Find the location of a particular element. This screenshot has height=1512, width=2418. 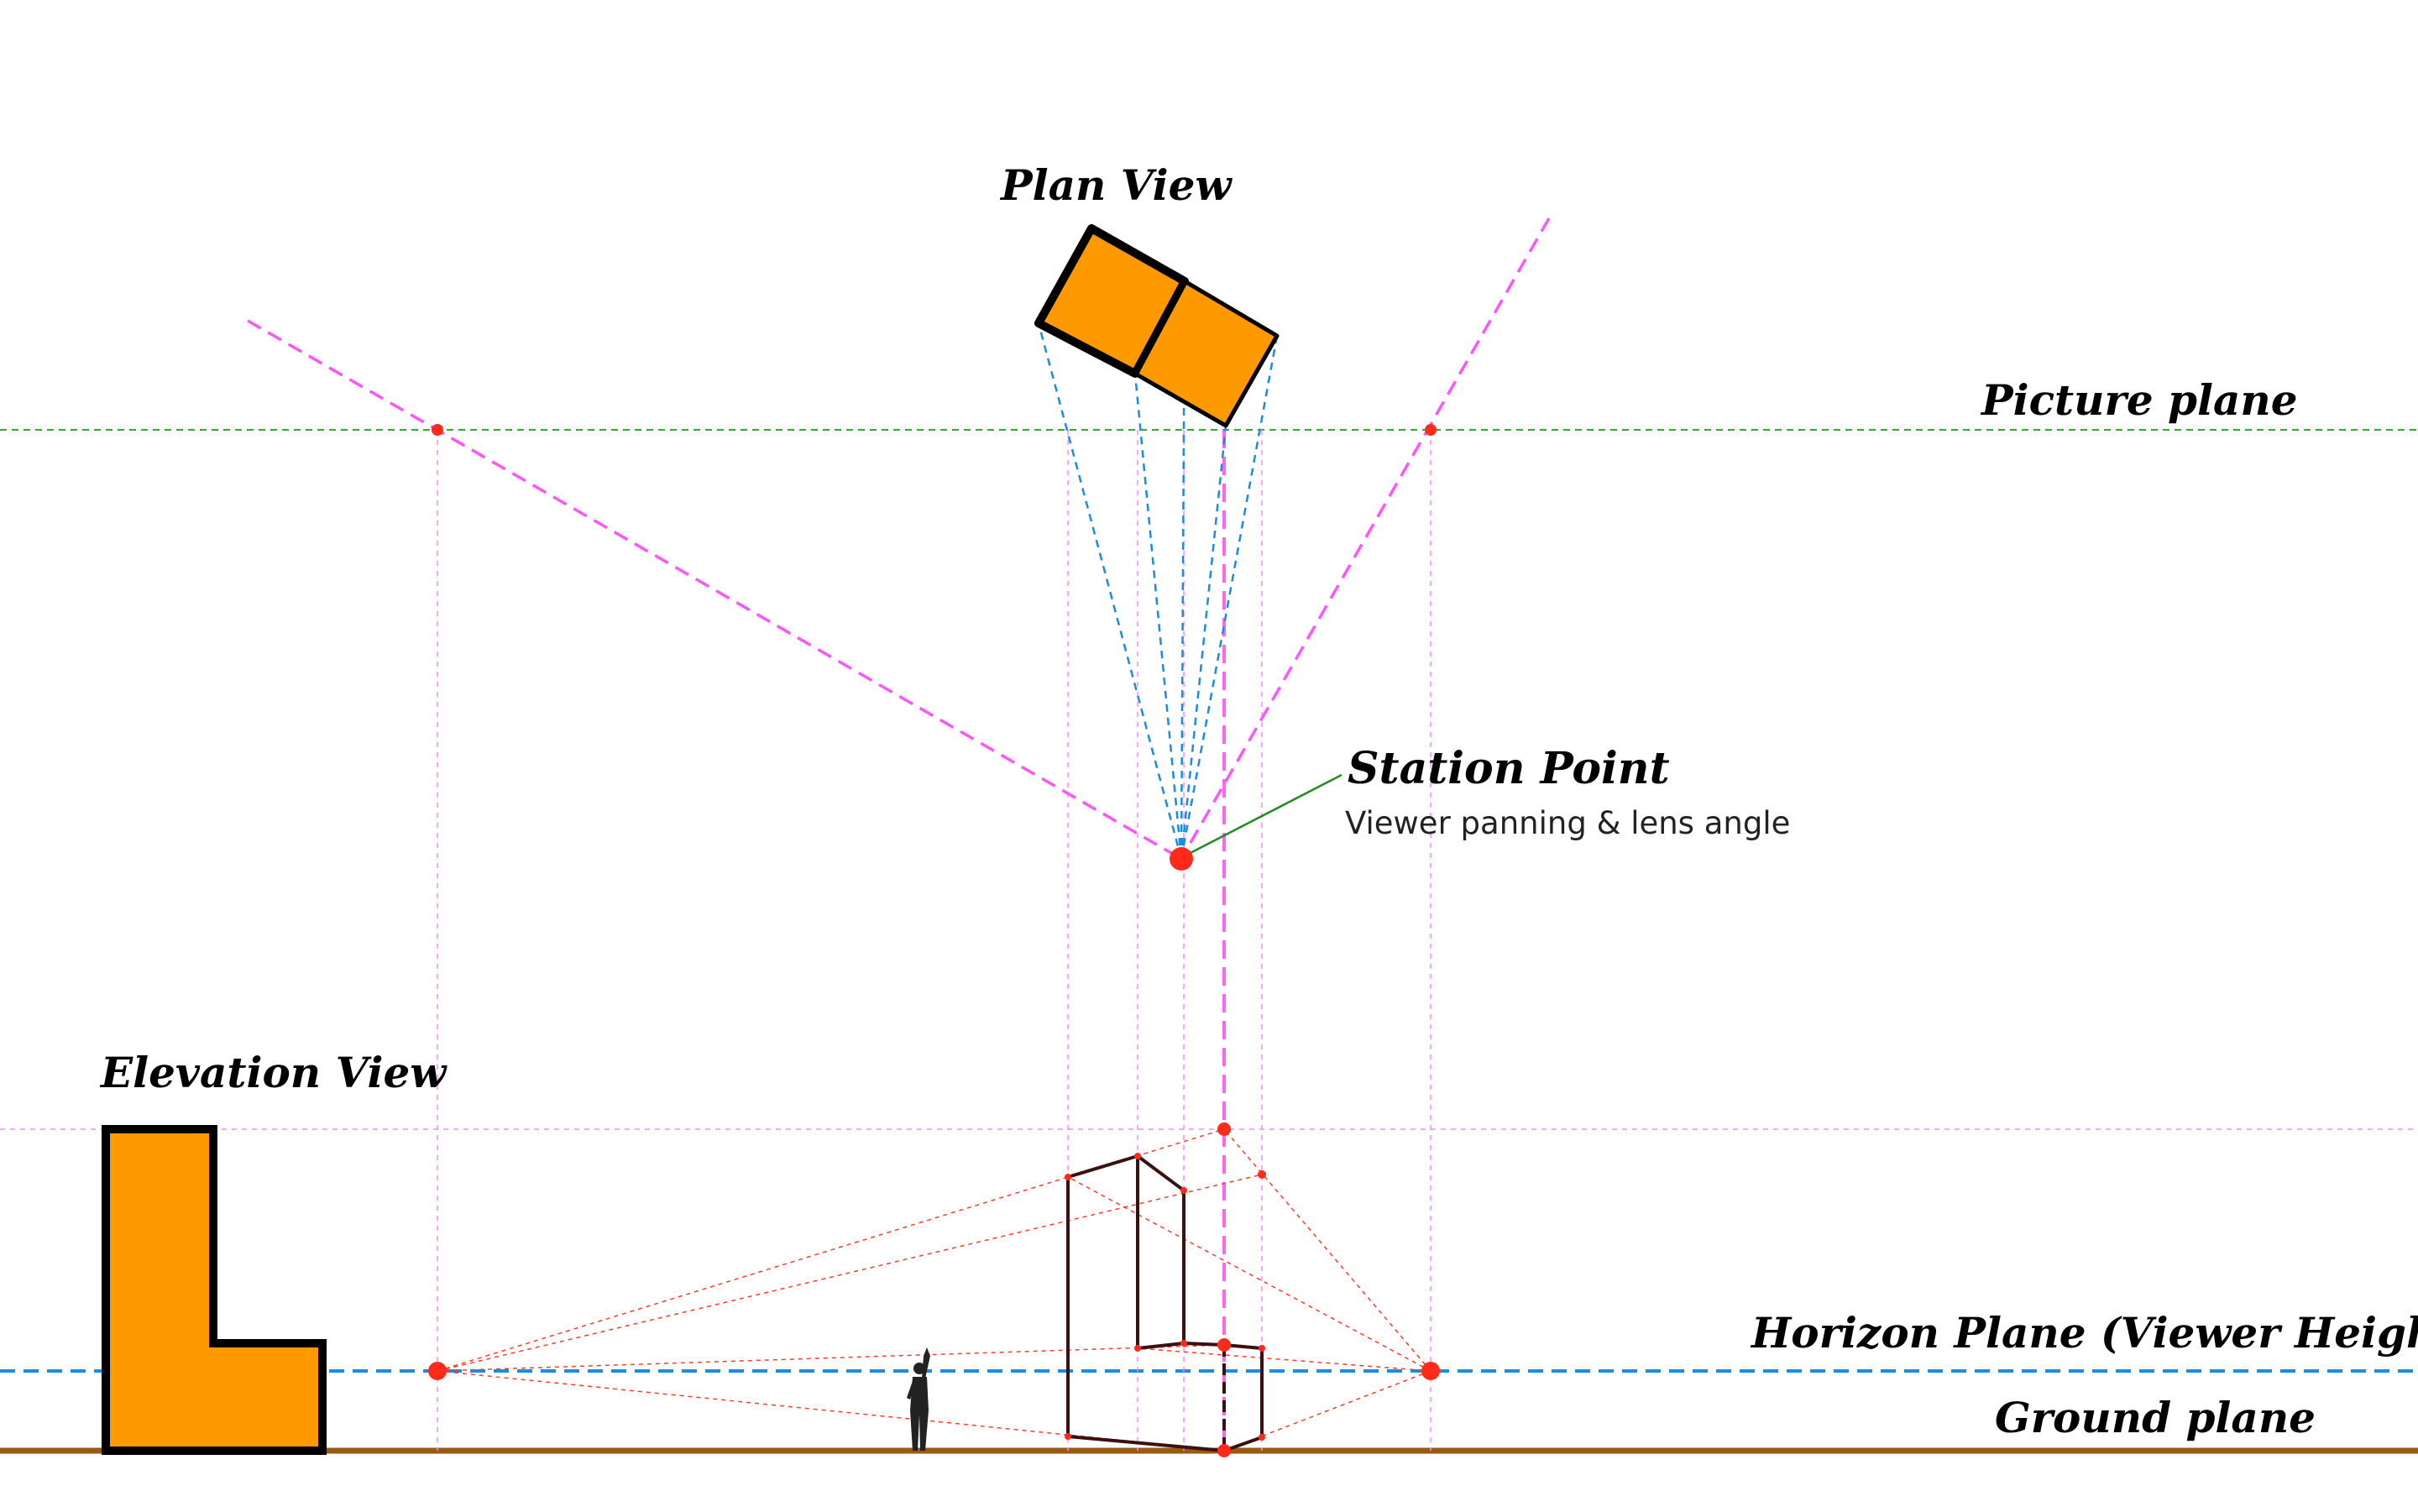

picture-plane-point-right is located at coordinates (1431, 430).